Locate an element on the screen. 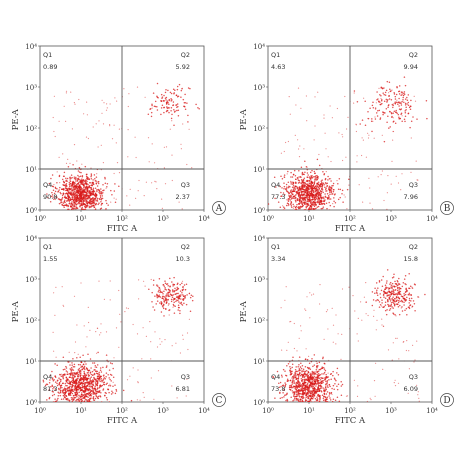 Image resolution: width=471 pixels, height=471 pixels. quadrant-name: Q2 is located at coordinates (185, 55).